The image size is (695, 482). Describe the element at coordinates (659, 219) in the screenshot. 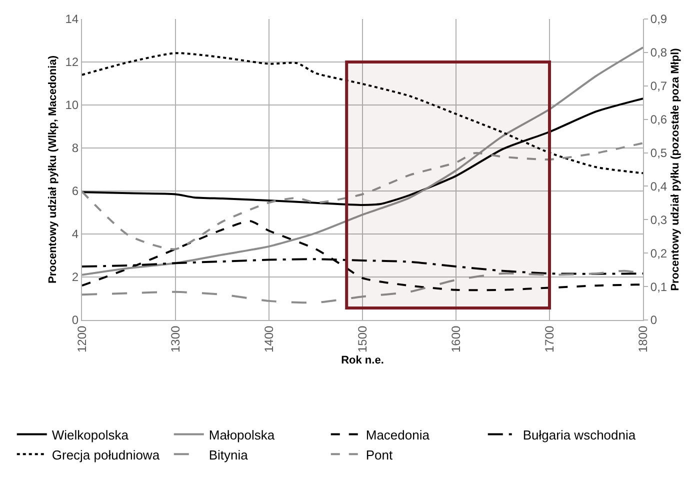

I see `y2-tick-label: 0,3` at that location.